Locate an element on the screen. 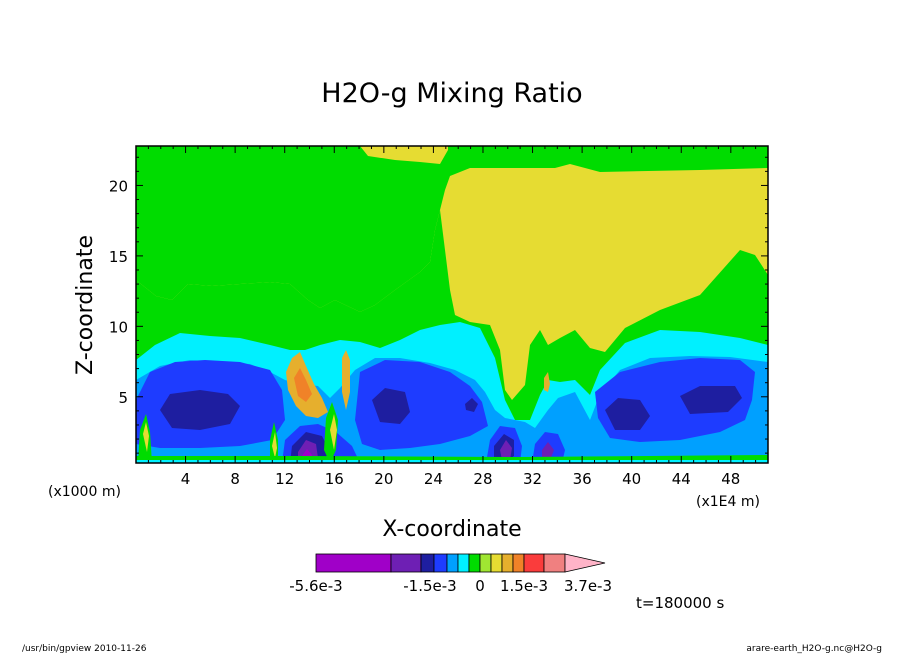 The width and height of the screenshot is (904, 654). colorbar-label: 3.7e-3 is located at coordinates (588, 586).